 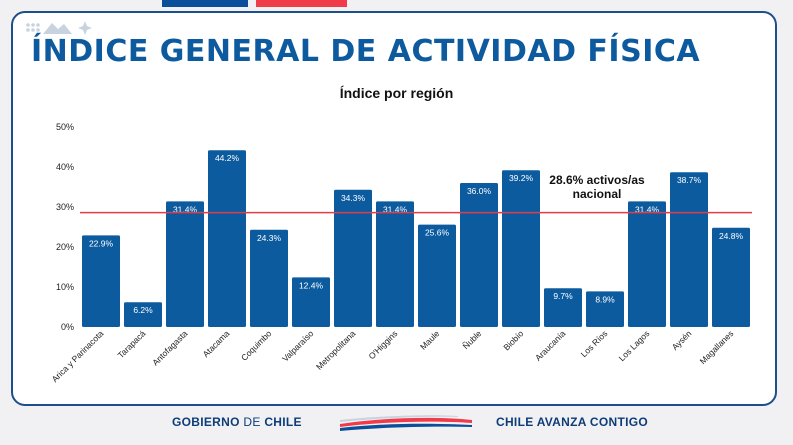 What do you see at coordinates (252, 422) in the screenshot?
I see `footer-de: DE` at bounding box center [252, 422].